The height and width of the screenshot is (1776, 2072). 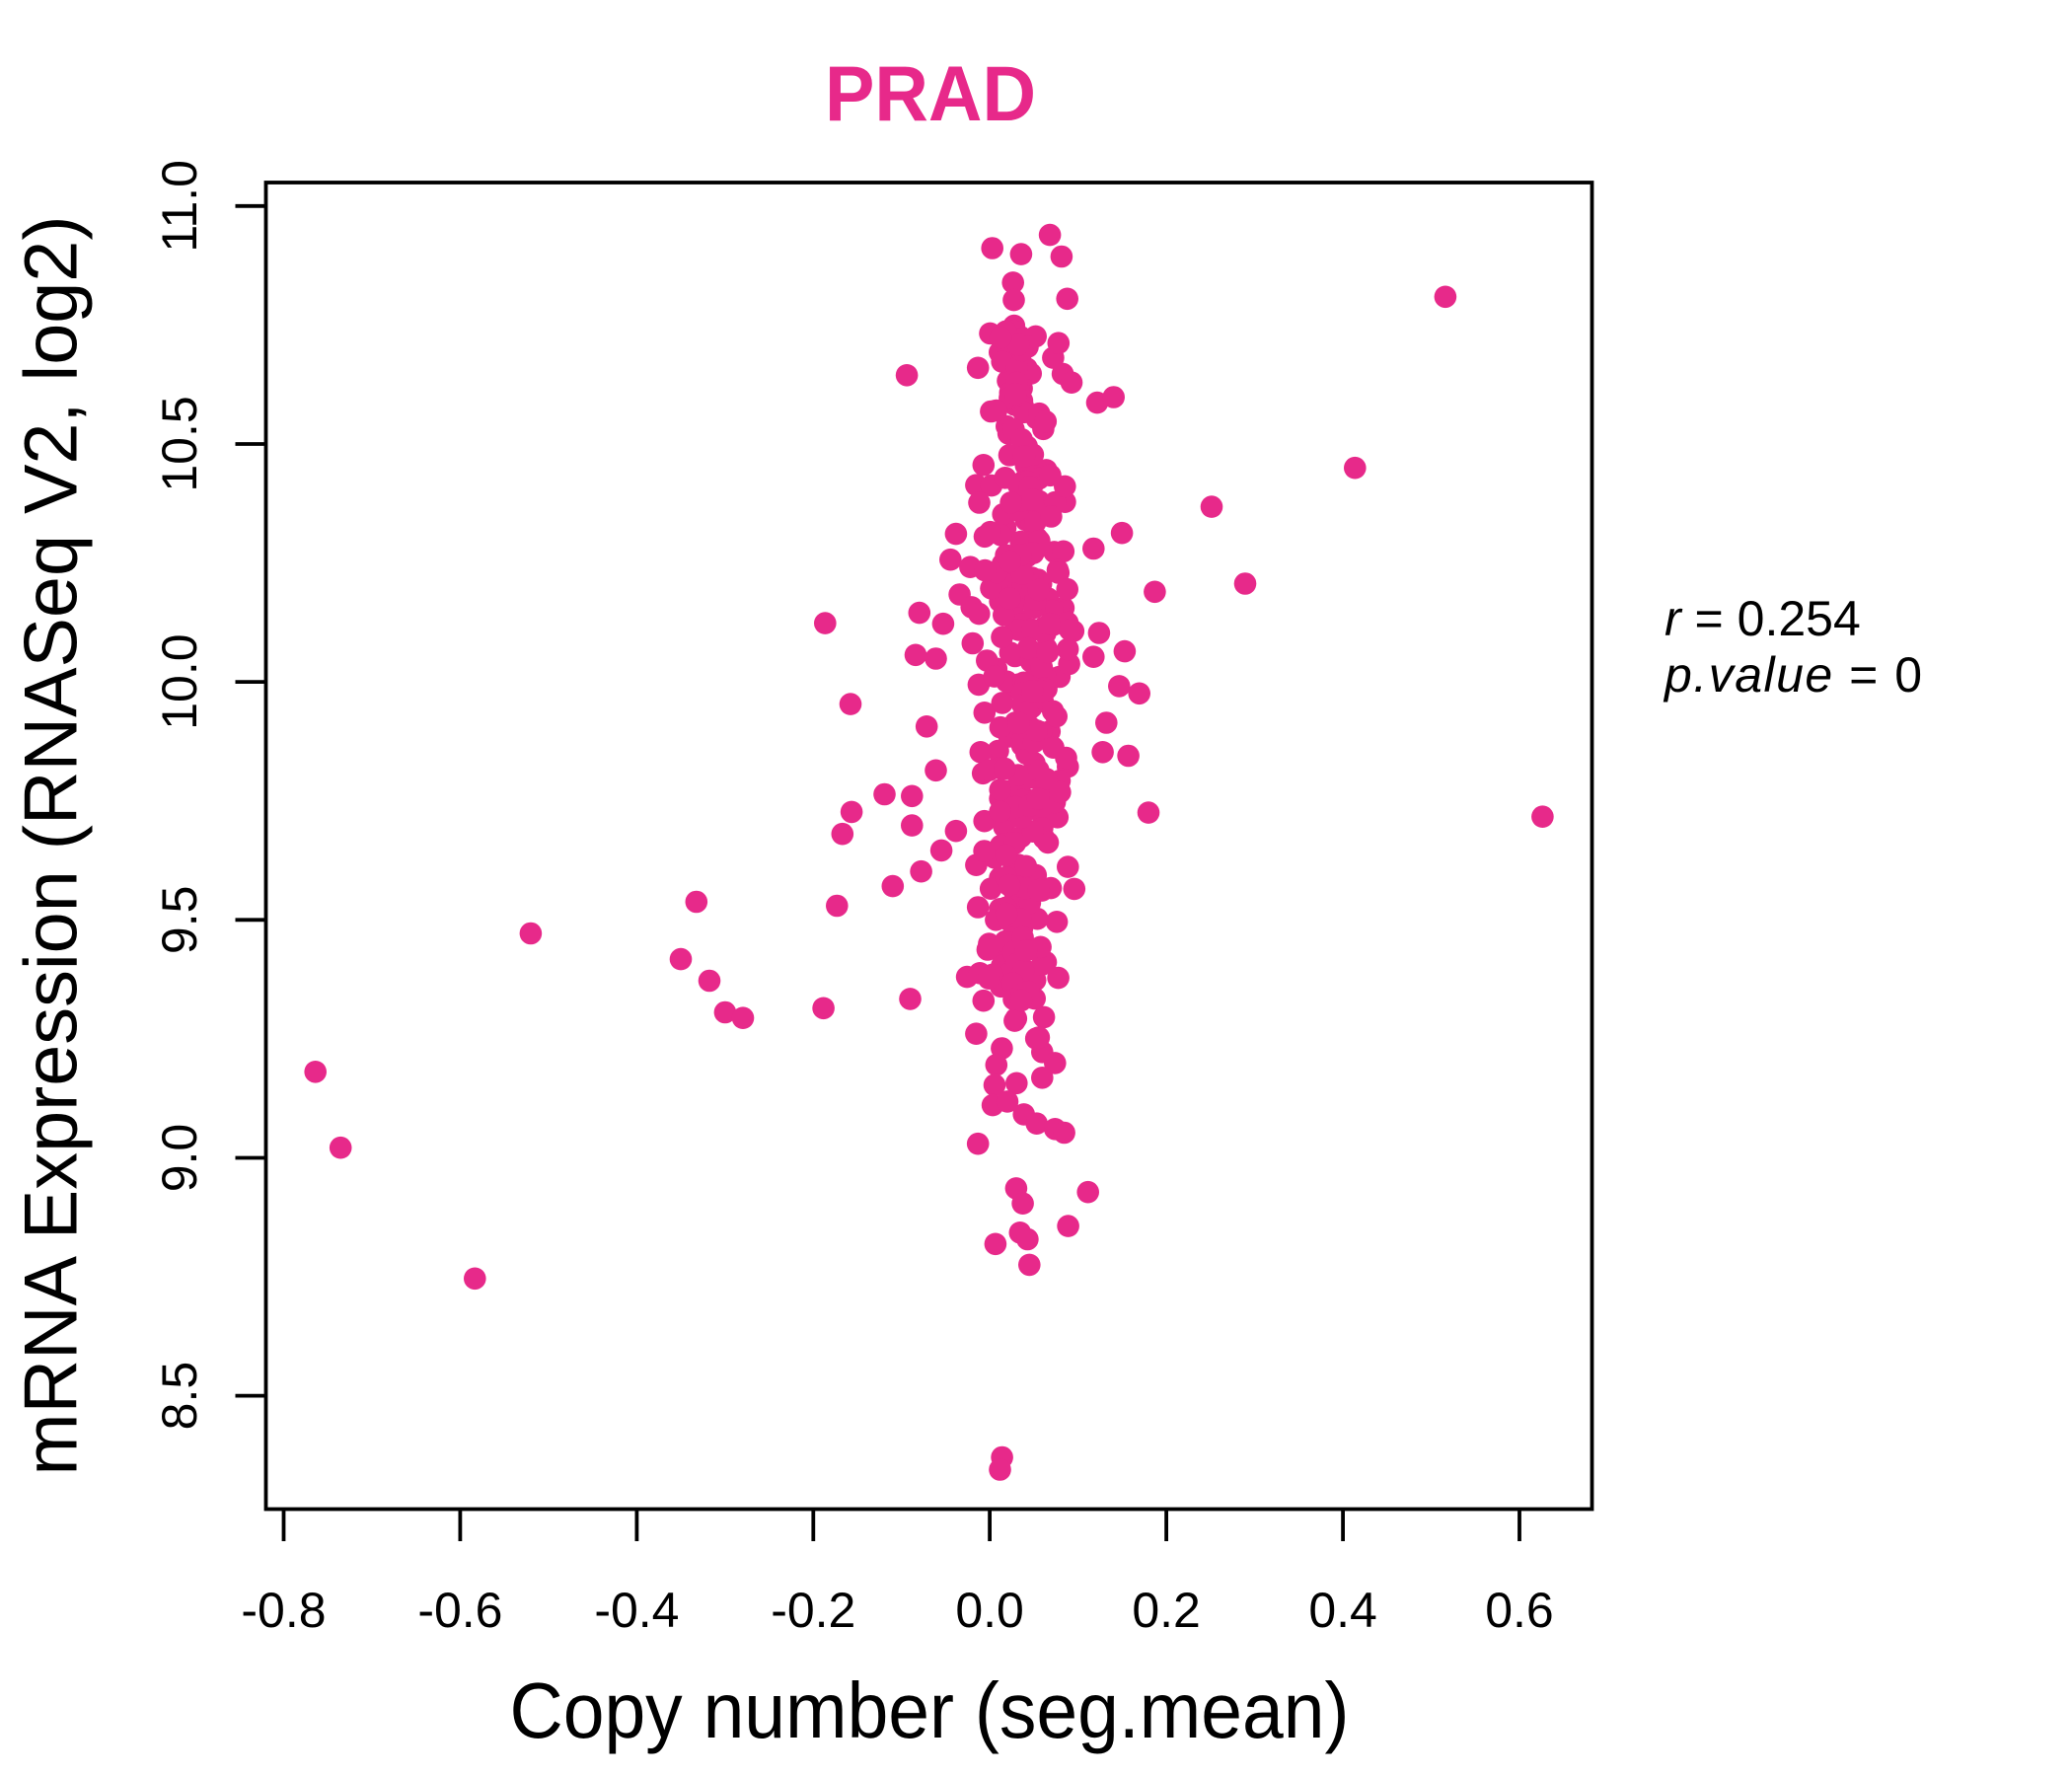 I want to click on svg-text: PRAD, so click(x=931, y=93).